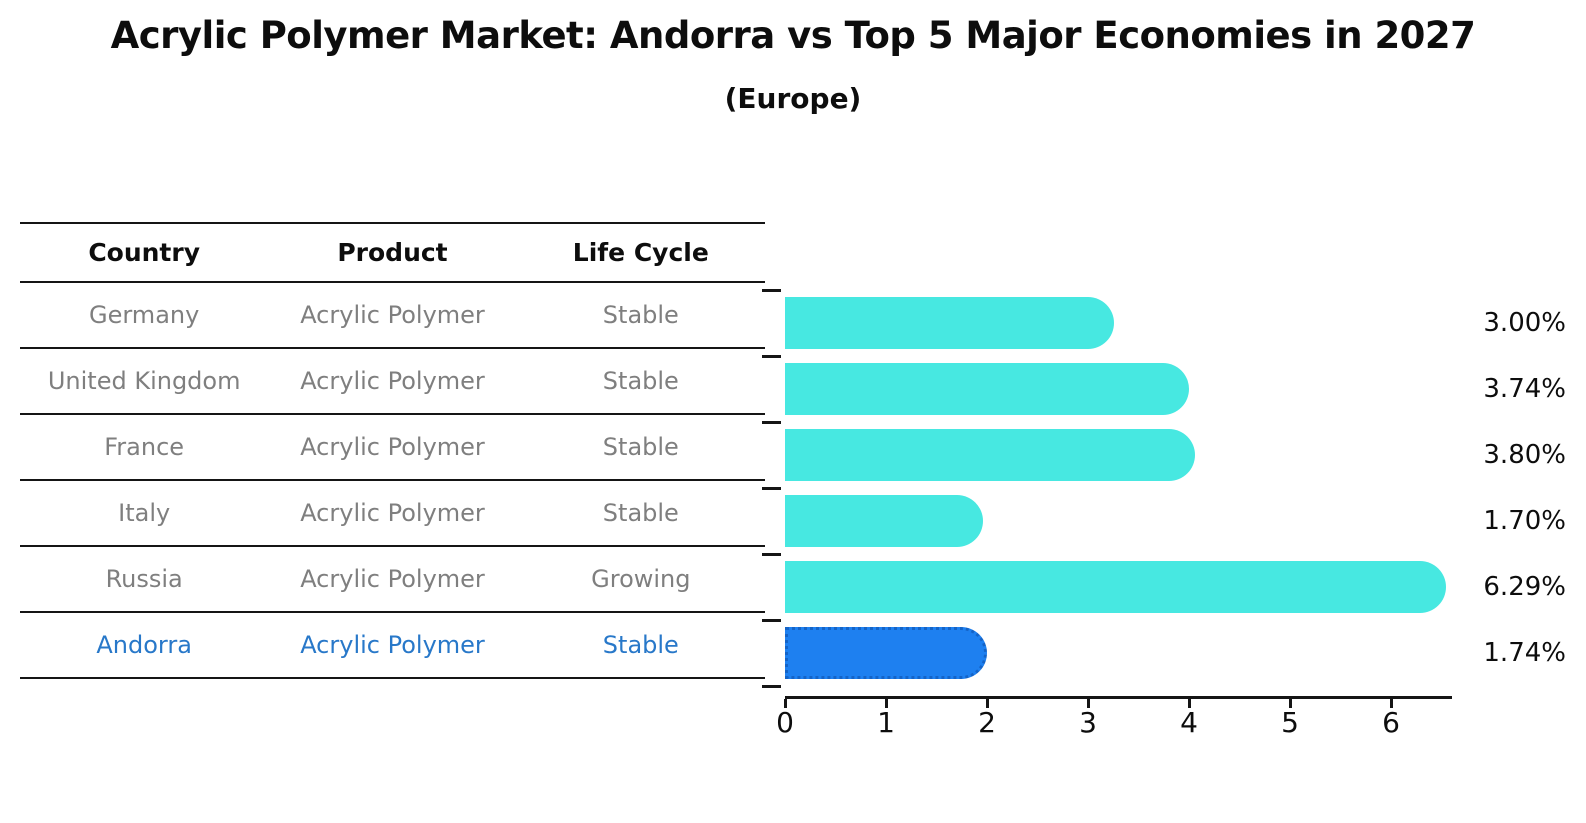  I want to click on x-axis-tick-label: 4, so click(1189, 722).